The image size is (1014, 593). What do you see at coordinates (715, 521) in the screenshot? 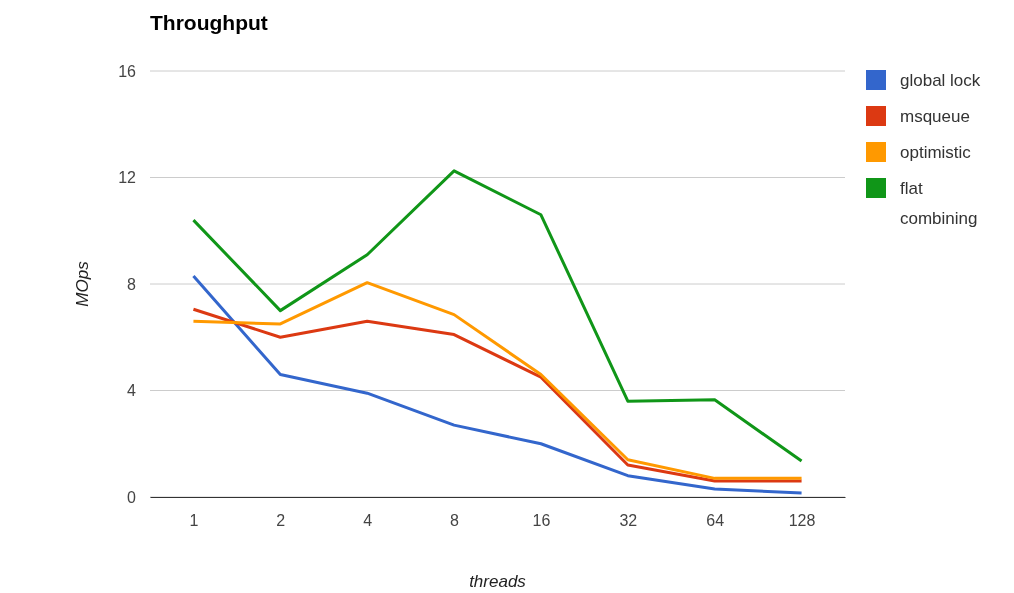
I see `x-tick-label: 64` at bounding box center [715, 521].